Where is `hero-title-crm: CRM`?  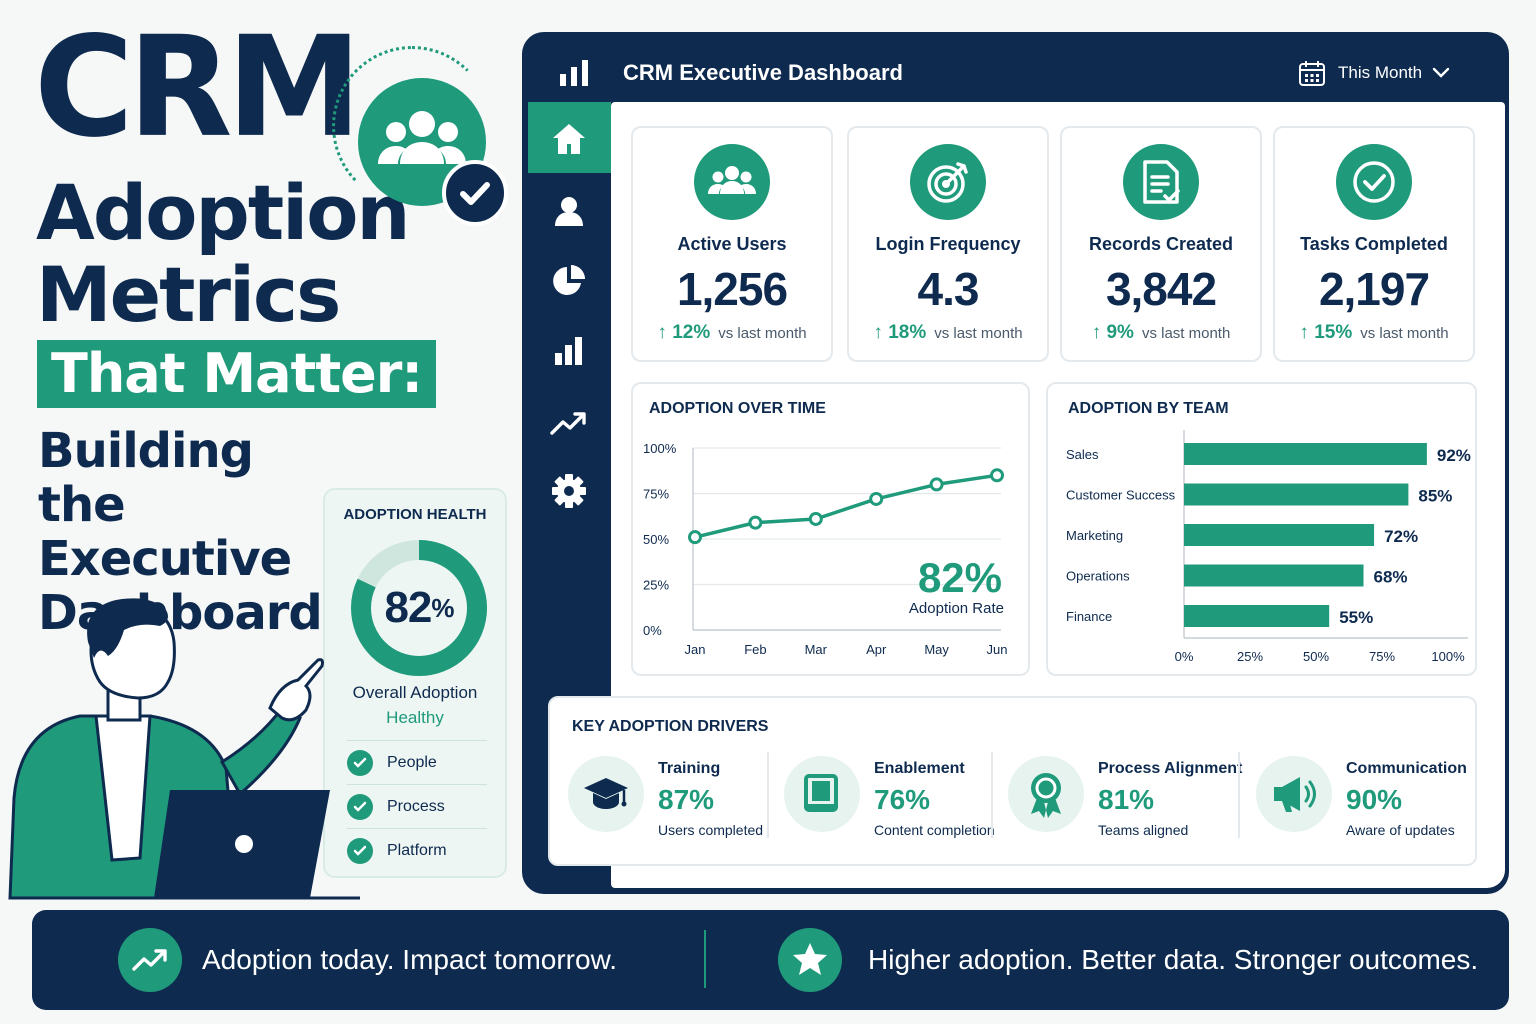
hero-title-crm: CRM is located at coordinates (198, 88).